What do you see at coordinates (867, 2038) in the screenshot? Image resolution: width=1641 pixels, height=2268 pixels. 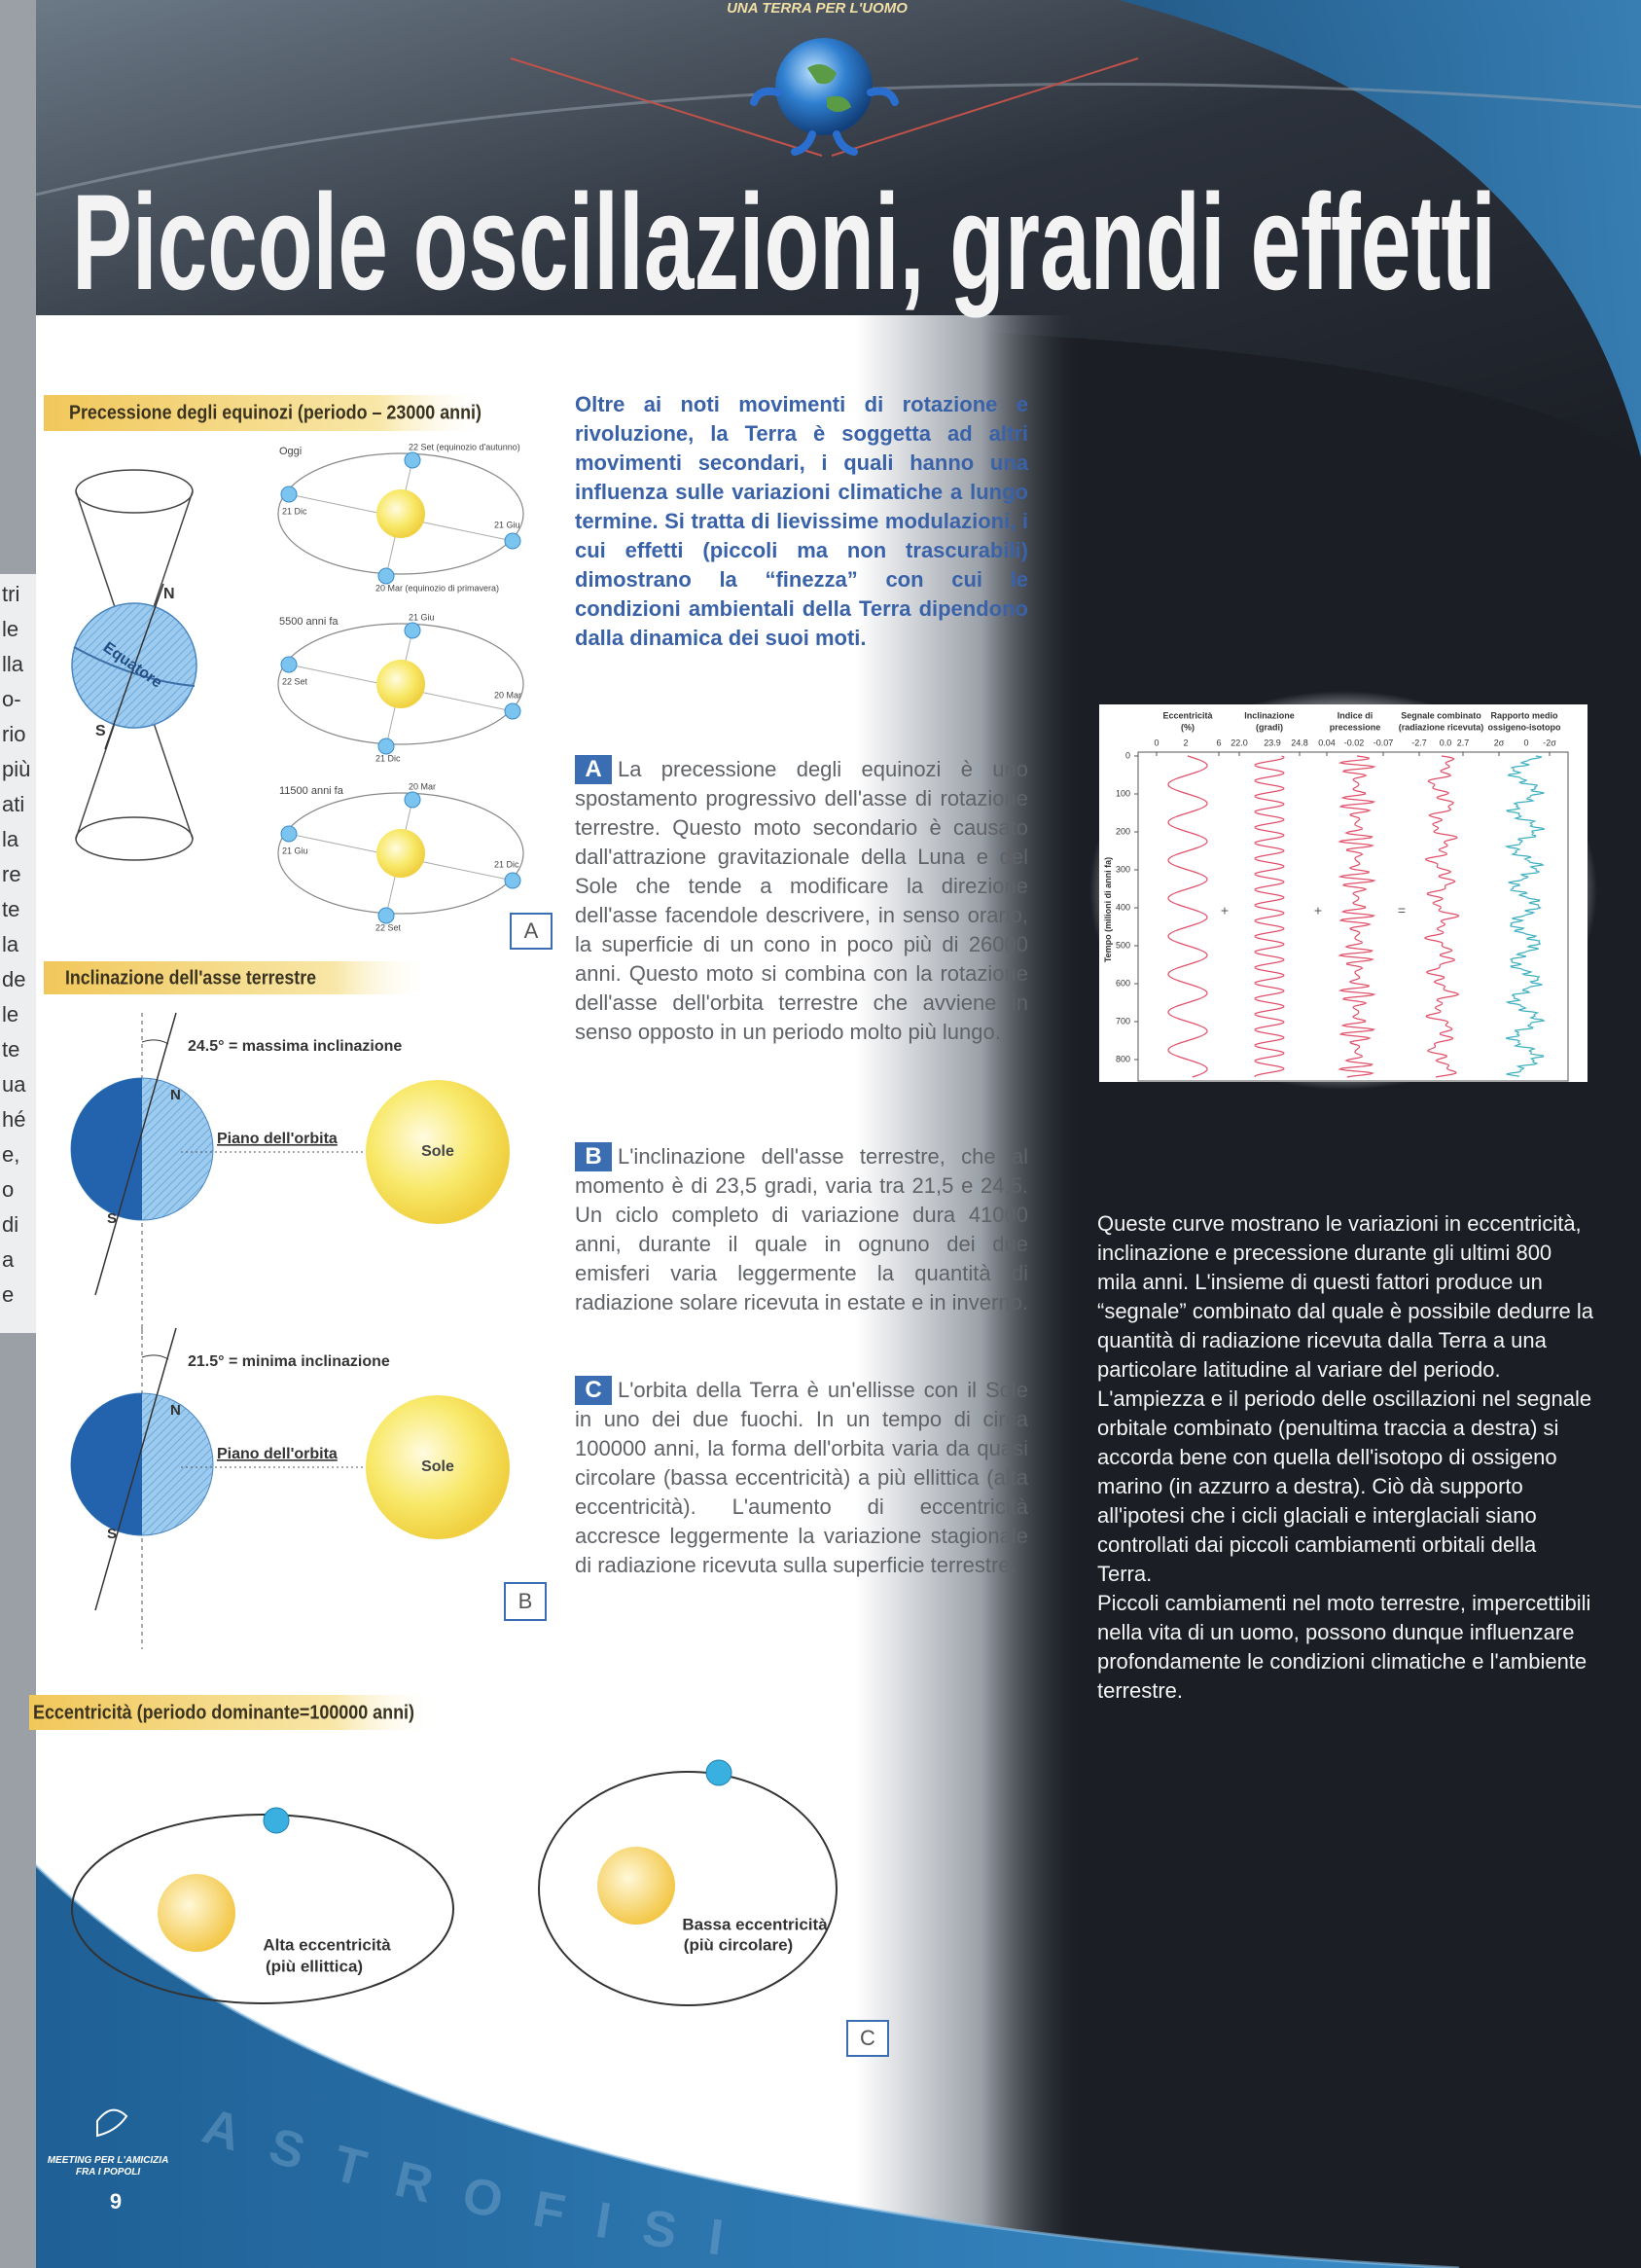 I see `panel-letter: C` at bounding box center [867, 2038].